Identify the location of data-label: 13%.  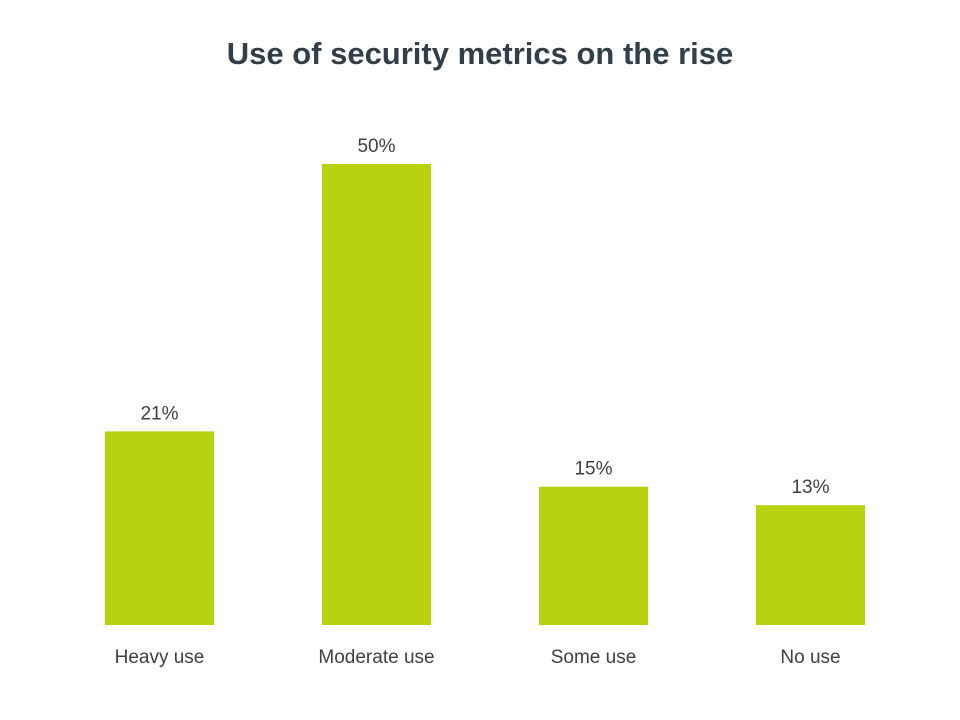
(810, 487).